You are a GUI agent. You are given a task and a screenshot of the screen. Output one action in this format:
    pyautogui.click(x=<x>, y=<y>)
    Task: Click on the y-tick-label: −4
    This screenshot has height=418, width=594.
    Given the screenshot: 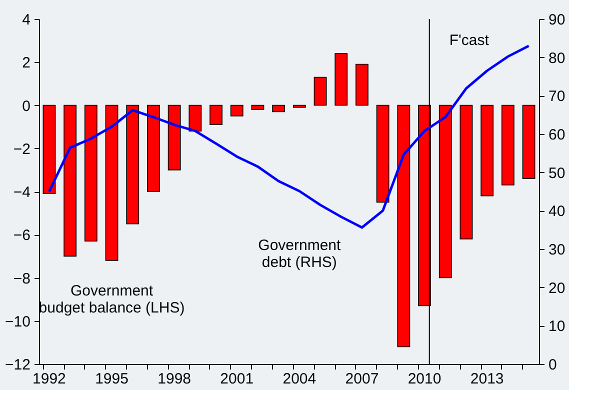 What is the action you would take?
    pyautogui.click(x=21, y=192)
    